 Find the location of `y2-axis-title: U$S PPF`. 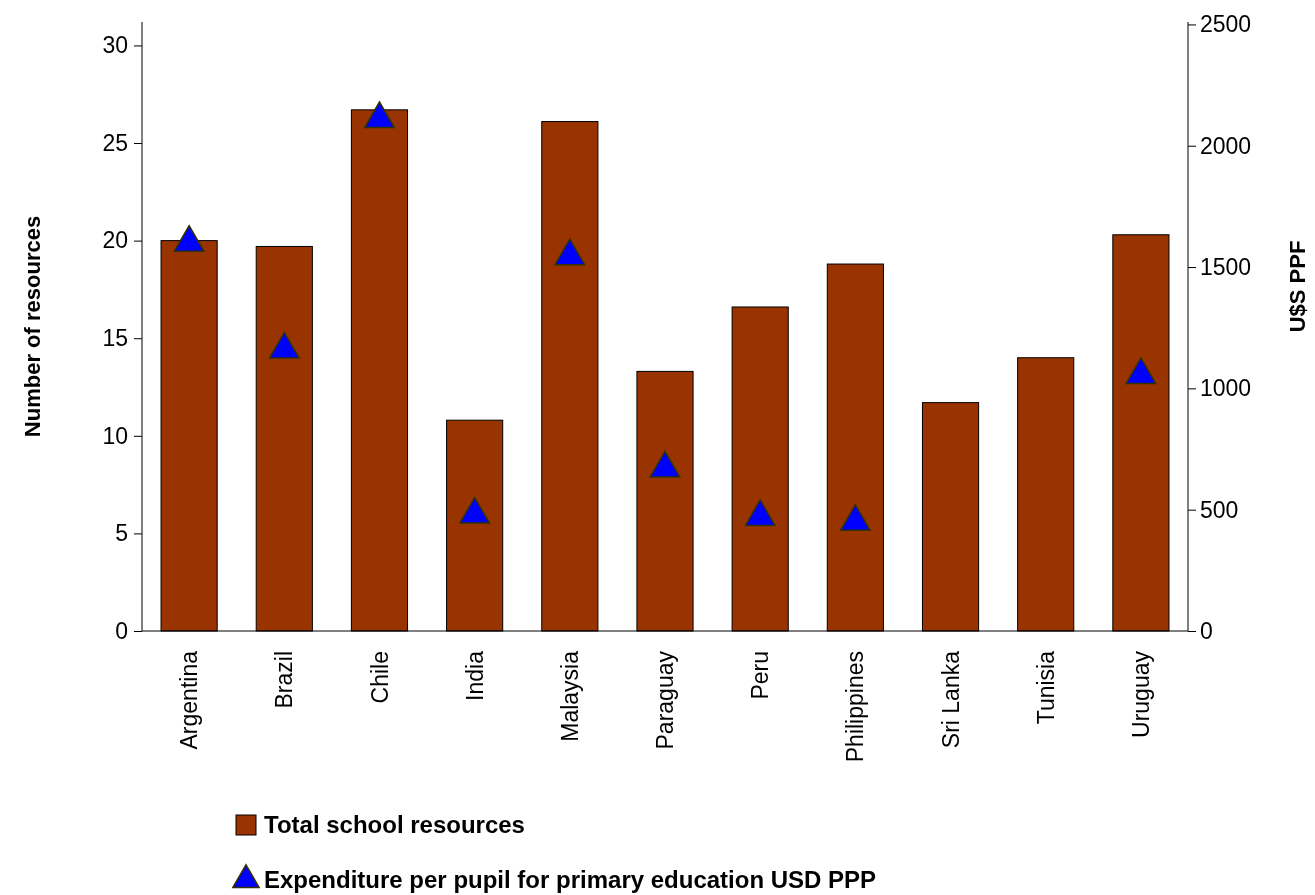

y2-axis-title: U$S PPF is located at coordinates (1297, 286).